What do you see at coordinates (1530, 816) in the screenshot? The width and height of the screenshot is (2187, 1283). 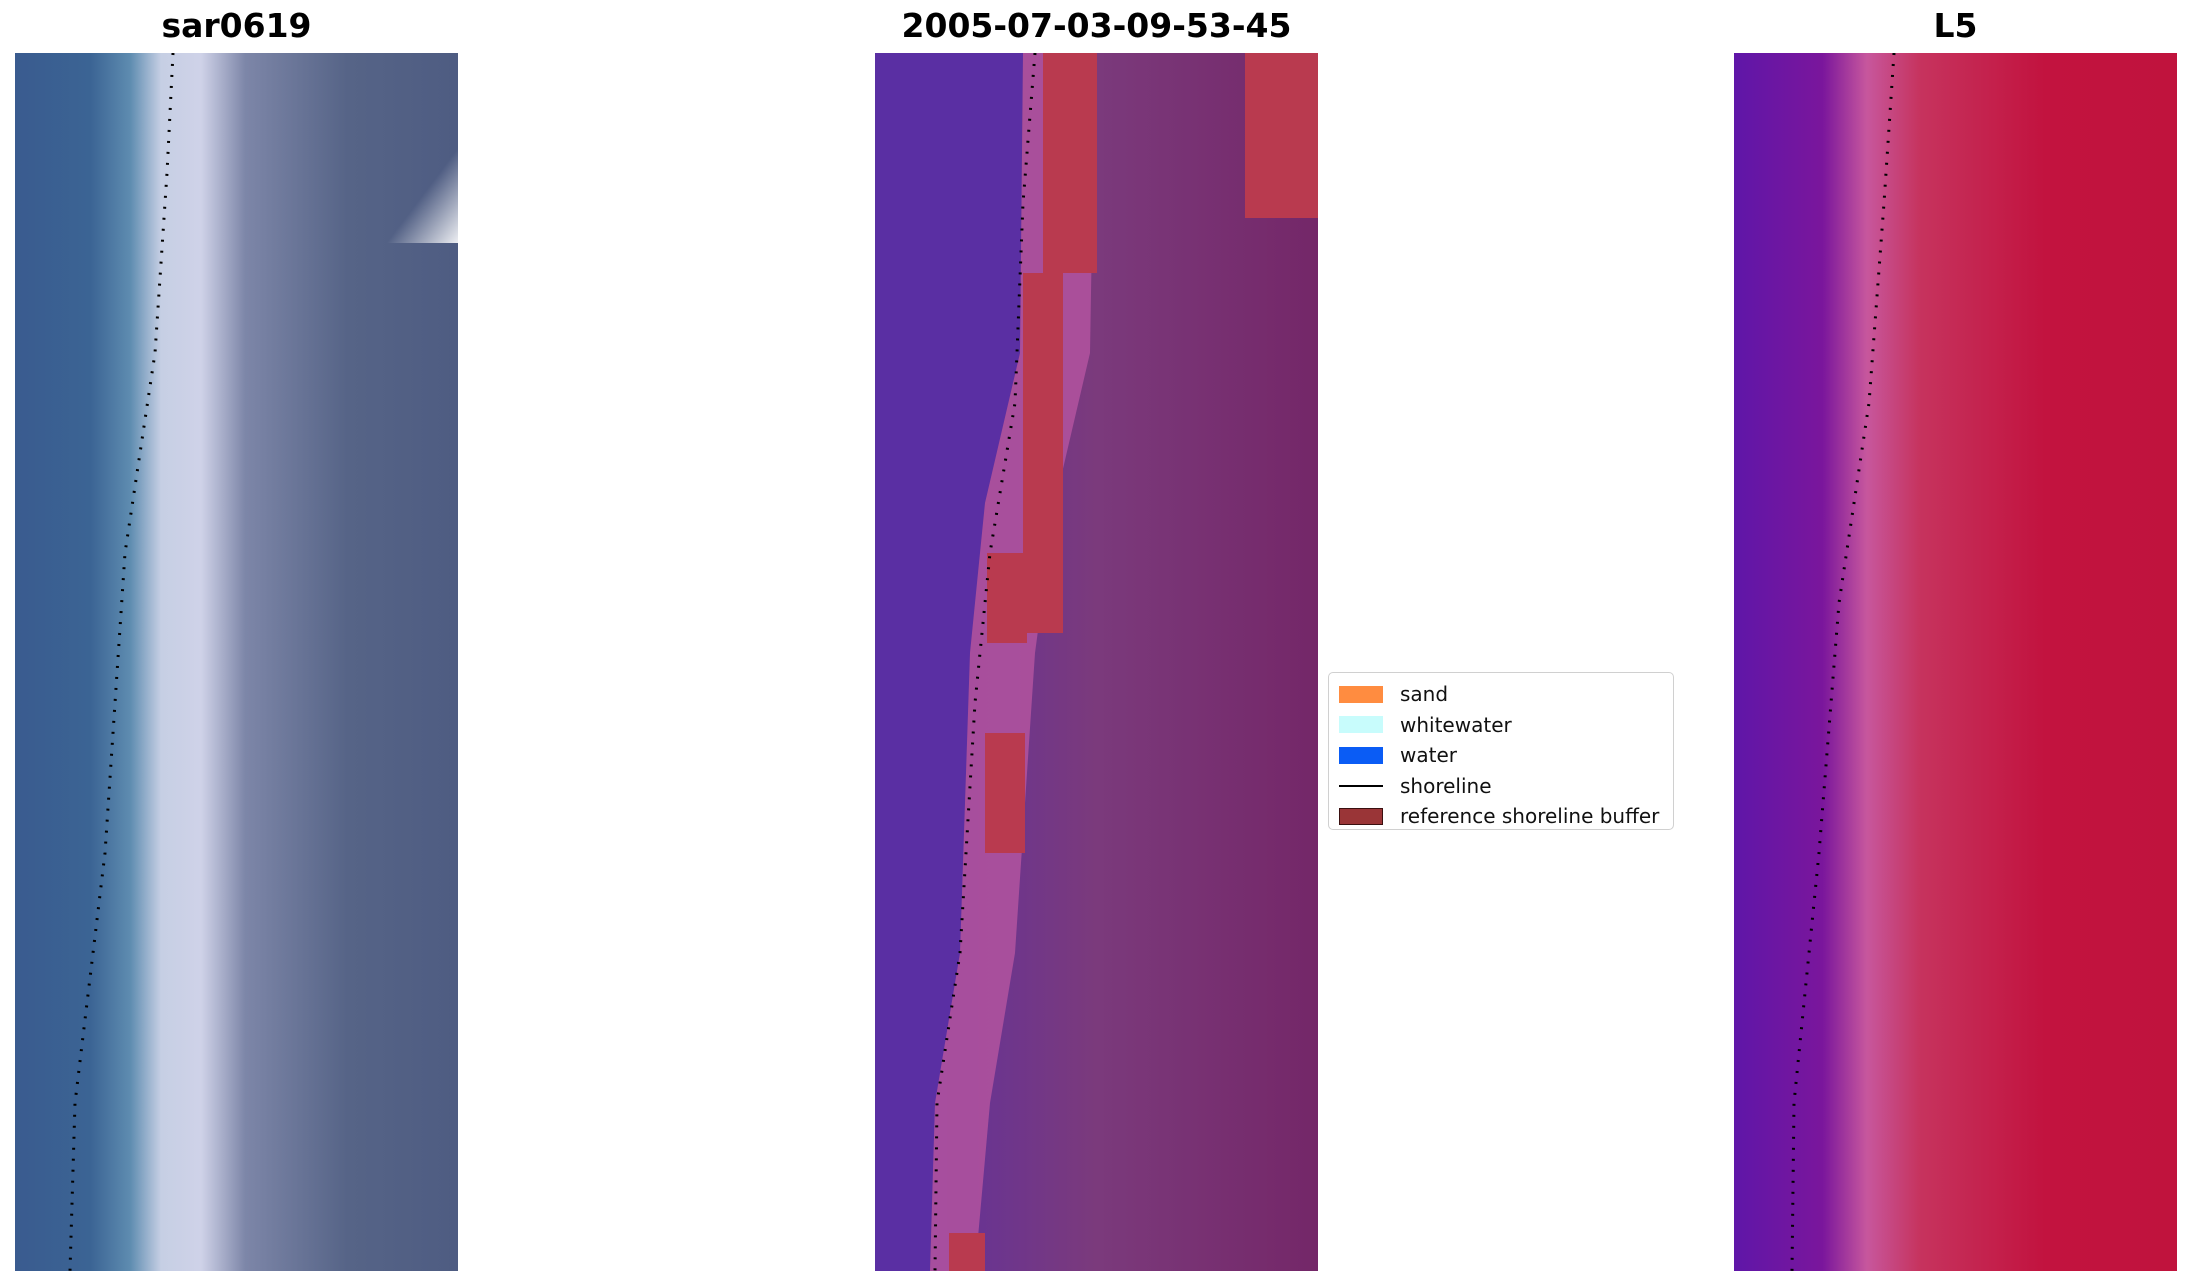 I see `legend-label: reference shoreline buffer` at bounding box center [1530, 816].